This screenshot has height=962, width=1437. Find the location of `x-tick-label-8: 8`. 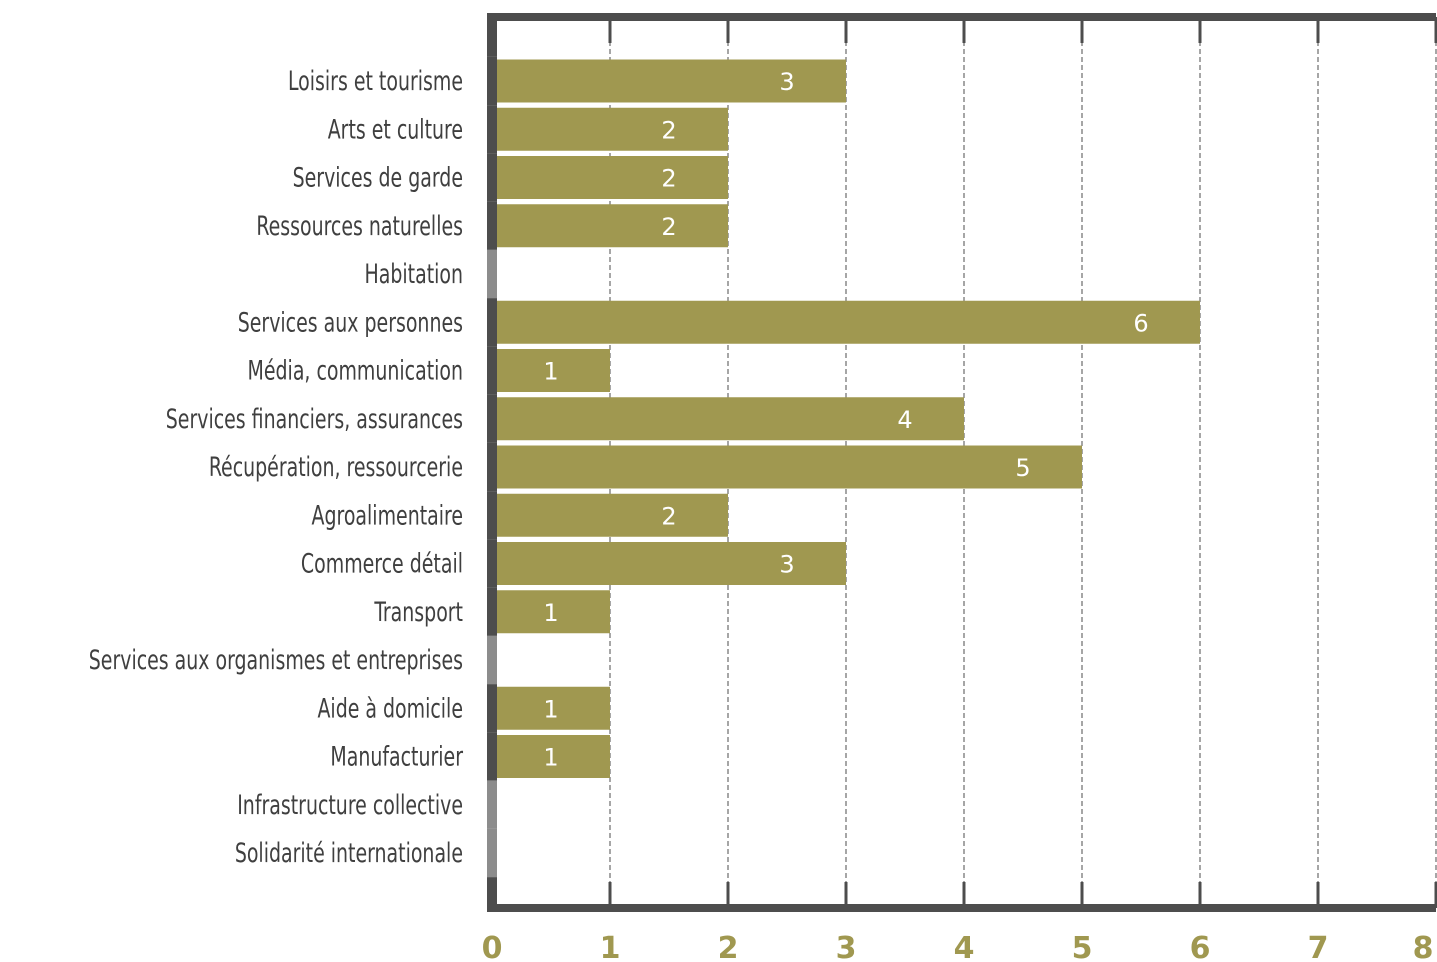

x-tick-label-8: 8 is located at coordinates (1423, 946).